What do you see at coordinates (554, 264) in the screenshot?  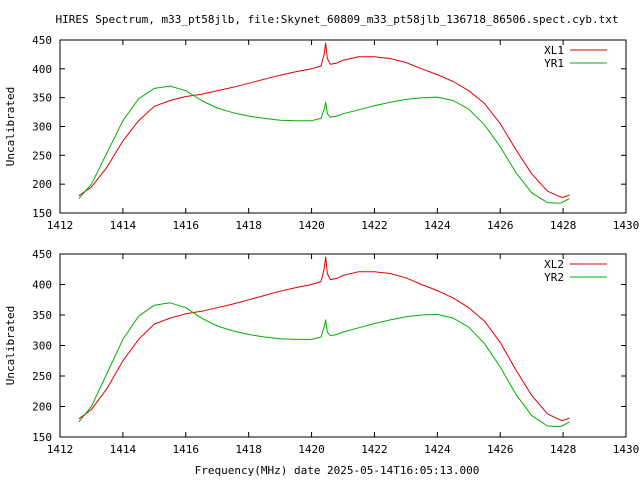 I see `legend-label-xl2: XL2` at bounding box center [554, 264].